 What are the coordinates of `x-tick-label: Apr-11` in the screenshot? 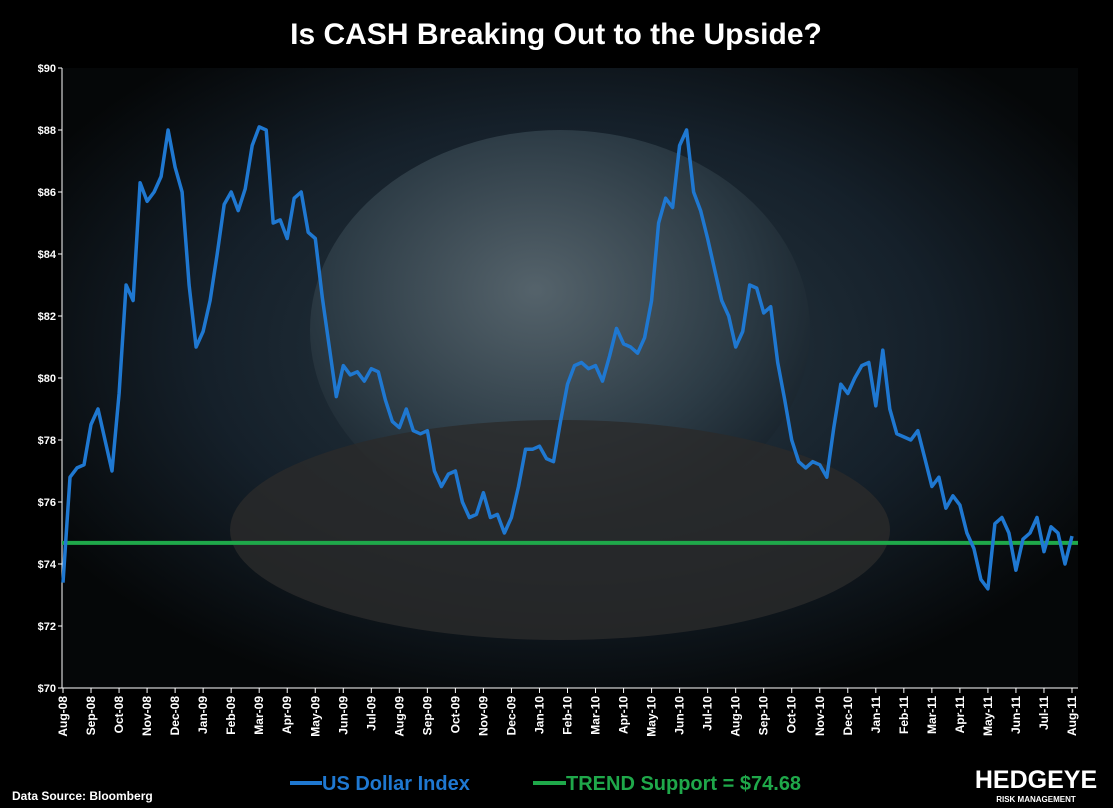 It's located at (960, 715).